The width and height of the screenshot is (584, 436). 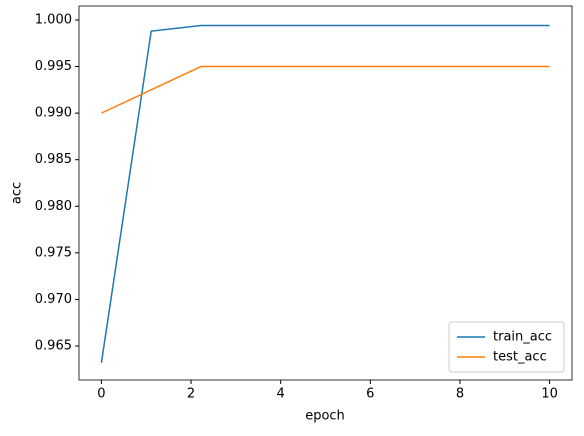 What do you see at coordinates (281, 394) in the screenshot?
I see `x-tick-label: 4` at bounding box center [281, 394].